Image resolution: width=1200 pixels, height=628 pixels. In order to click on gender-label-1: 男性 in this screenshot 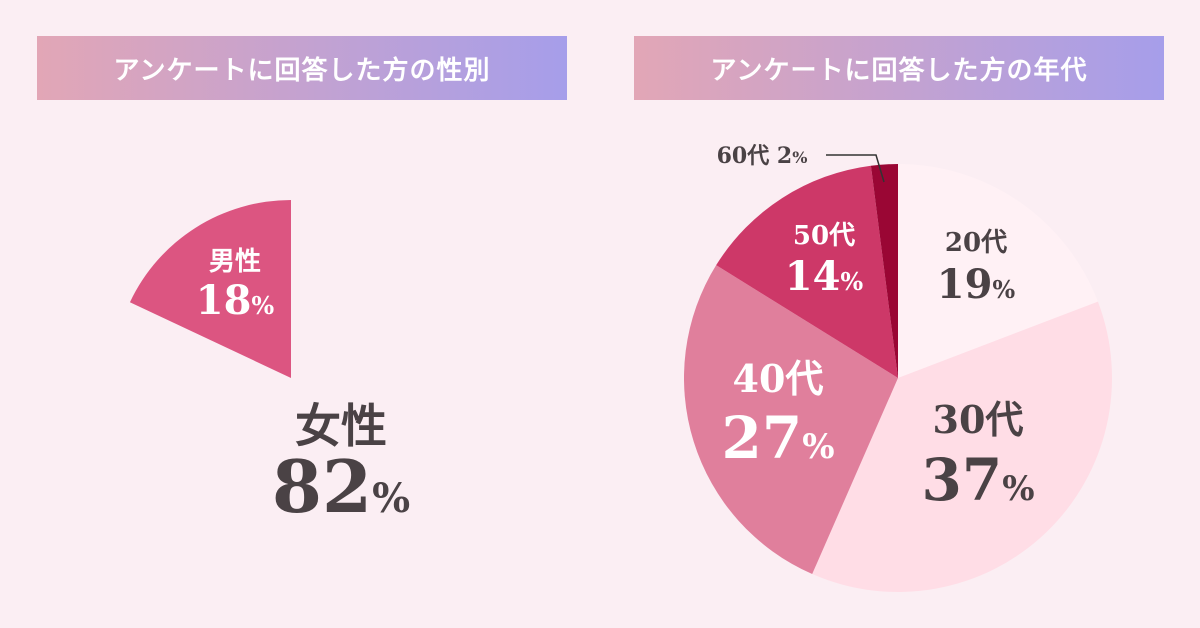, I will do `click(235, 262)`.